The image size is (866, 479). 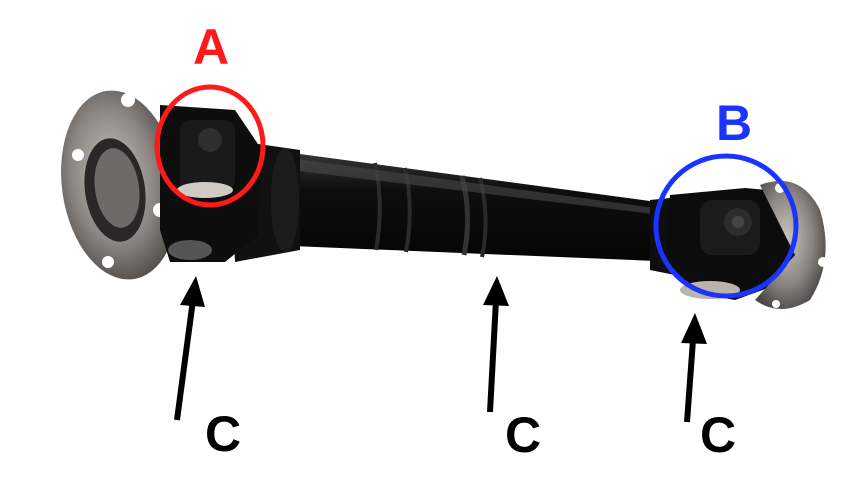 I want to click on arrow-middle, so click(x=496, y=344).